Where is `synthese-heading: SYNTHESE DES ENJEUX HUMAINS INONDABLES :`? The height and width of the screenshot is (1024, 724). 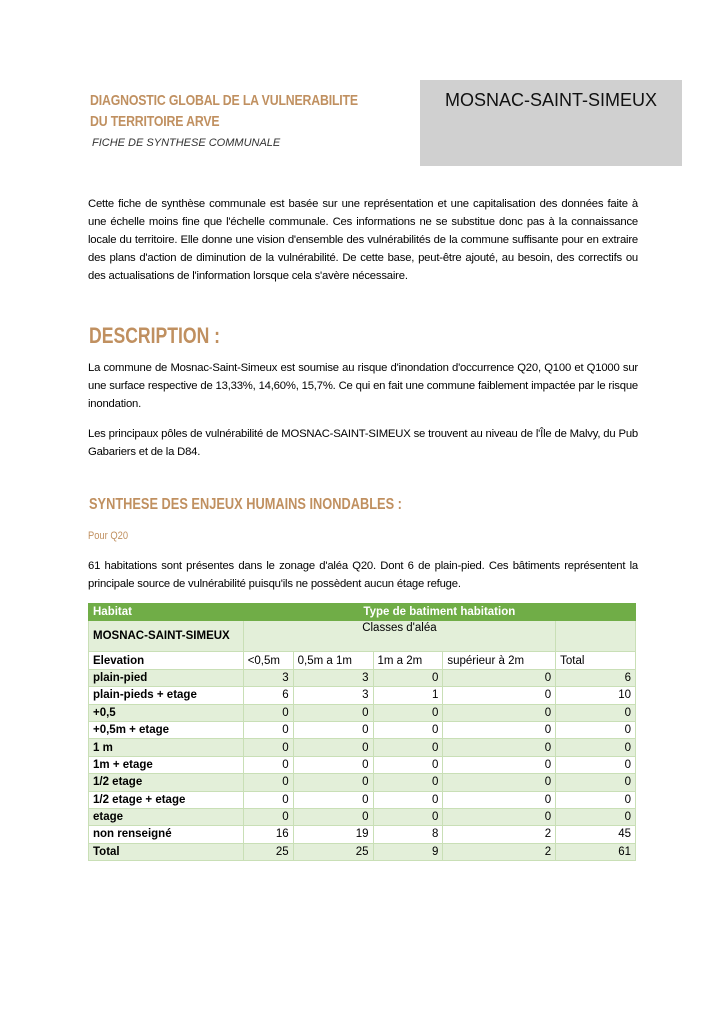
synthese-heading: SYNTHESE DES ENJEUX HUMAINS INONDABLES : is located at coordinates (245, 504).